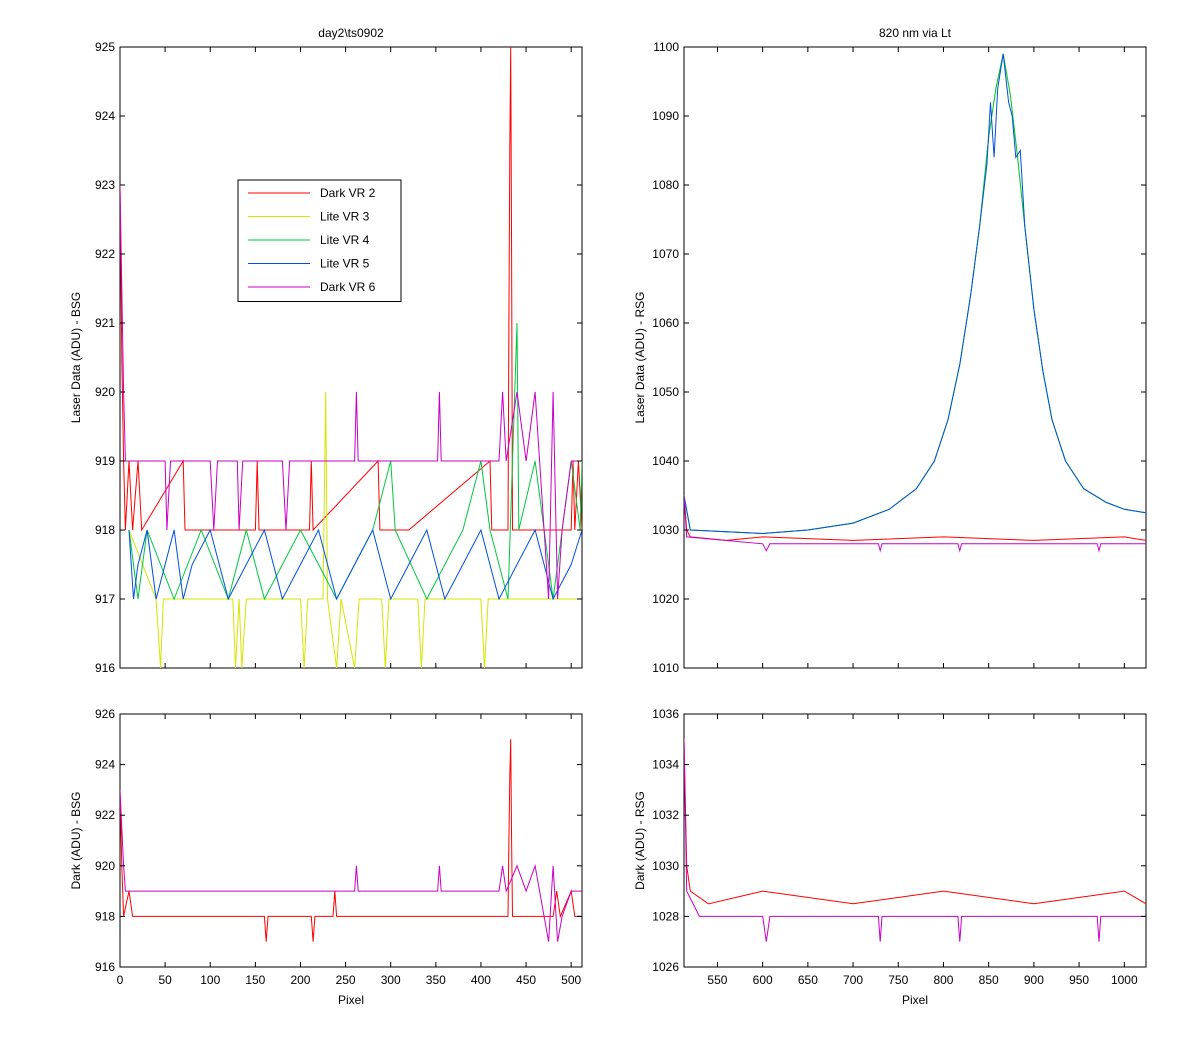 The height and width of the screenshot is (1050, 1200). What do you see at coordinates (665, 916) in the screenshot?
I see `y-tick-label: 1028` at bounding box center [665, 916].